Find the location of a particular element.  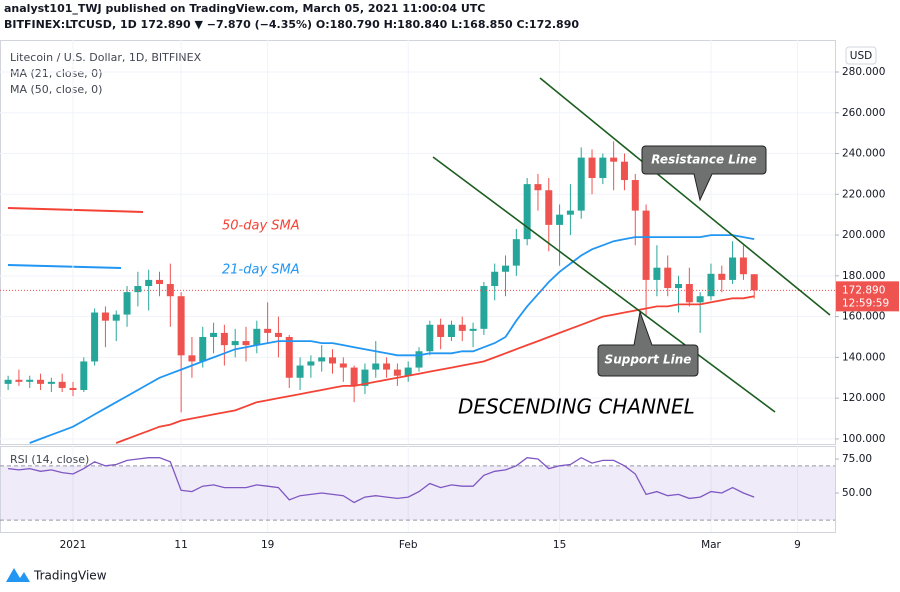

last-price-label: 172.890 is located at coordinates (863, 290).